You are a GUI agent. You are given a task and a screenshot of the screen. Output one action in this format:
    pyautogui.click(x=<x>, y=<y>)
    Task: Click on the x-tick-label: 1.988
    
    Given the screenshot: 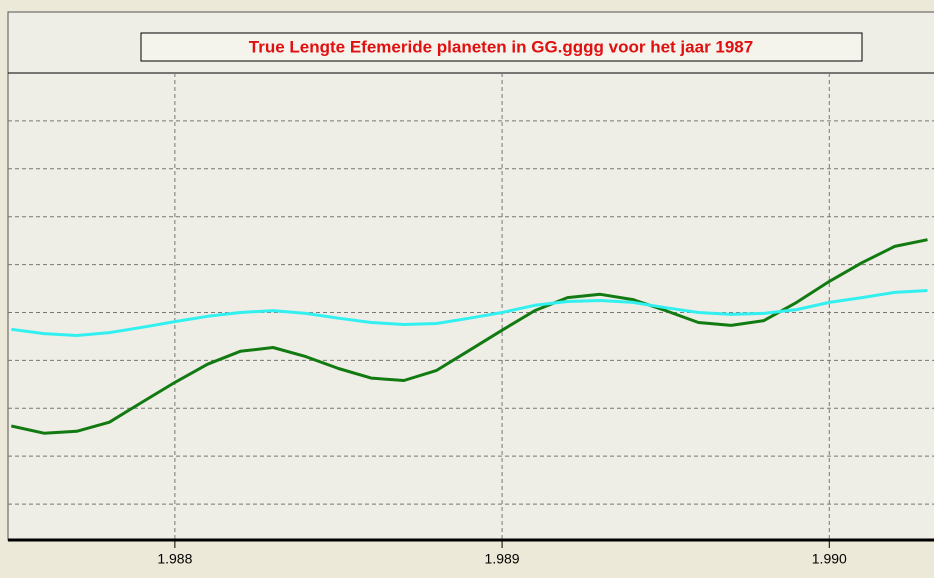 What is the action you would take?
    pyautogui.click(x=174, y=559)
    